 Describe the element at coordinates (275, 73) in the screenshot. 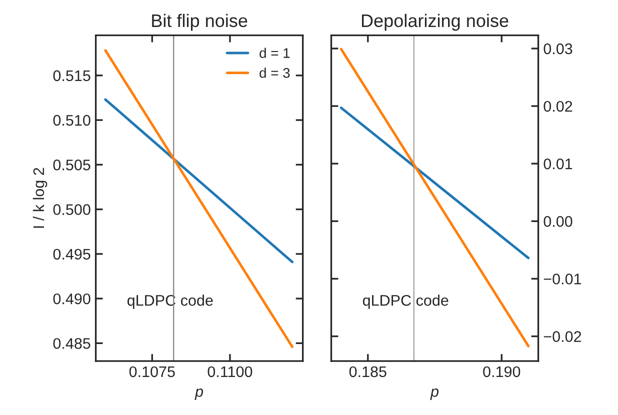

I see `legend-label: d = 3` at that location.